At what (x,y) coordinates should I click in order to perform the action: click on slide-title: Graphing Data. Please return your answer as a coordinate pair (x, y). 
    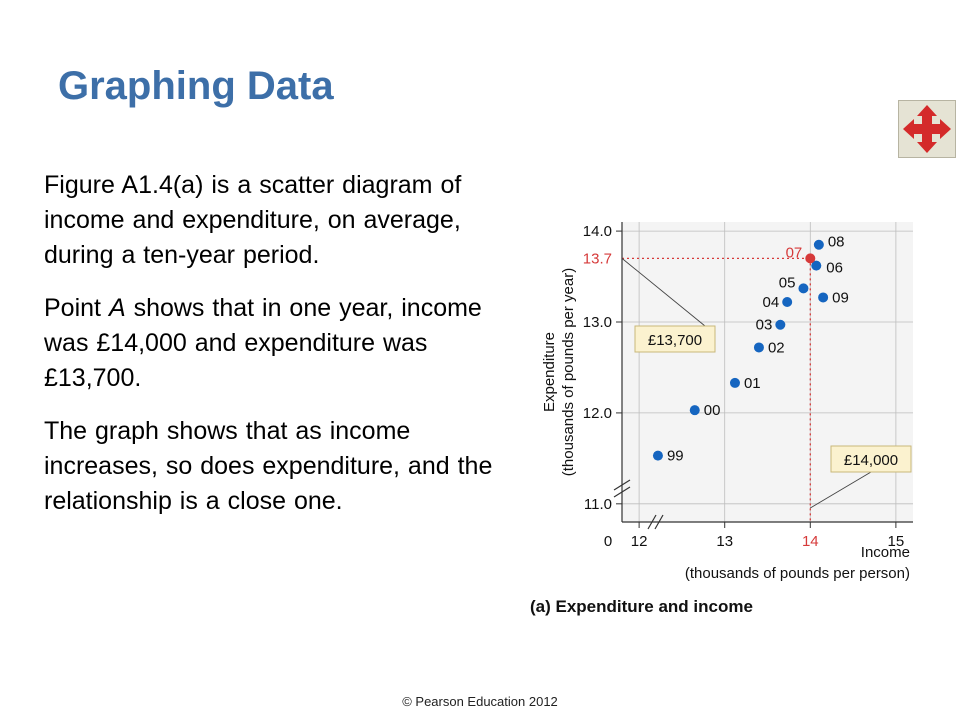
    Looking at the image, I should click on (196, 86).